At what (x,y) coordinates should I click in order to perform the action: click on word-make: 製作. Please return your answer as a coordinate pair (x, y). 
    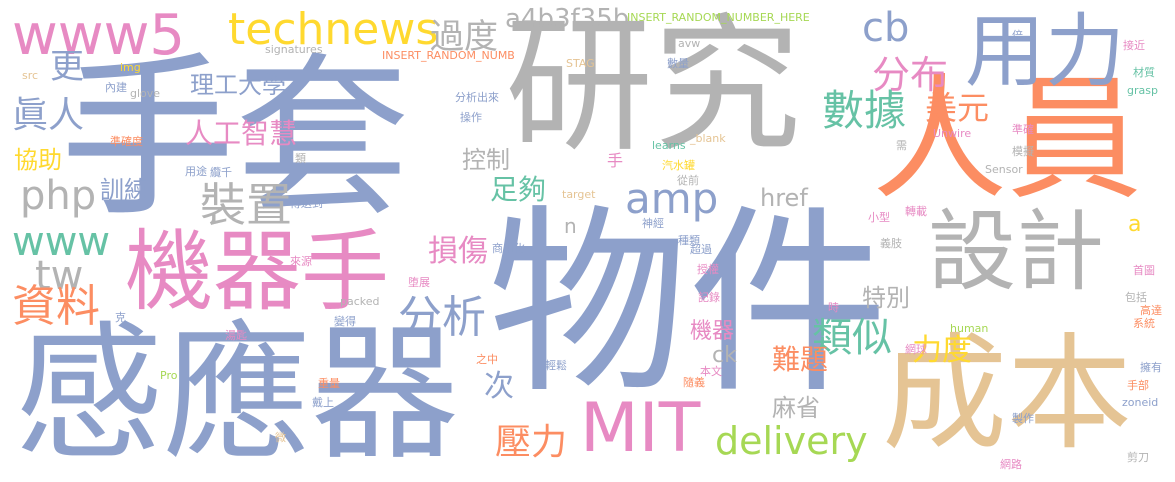
    Looking at the image, I should click on (1023, 418).